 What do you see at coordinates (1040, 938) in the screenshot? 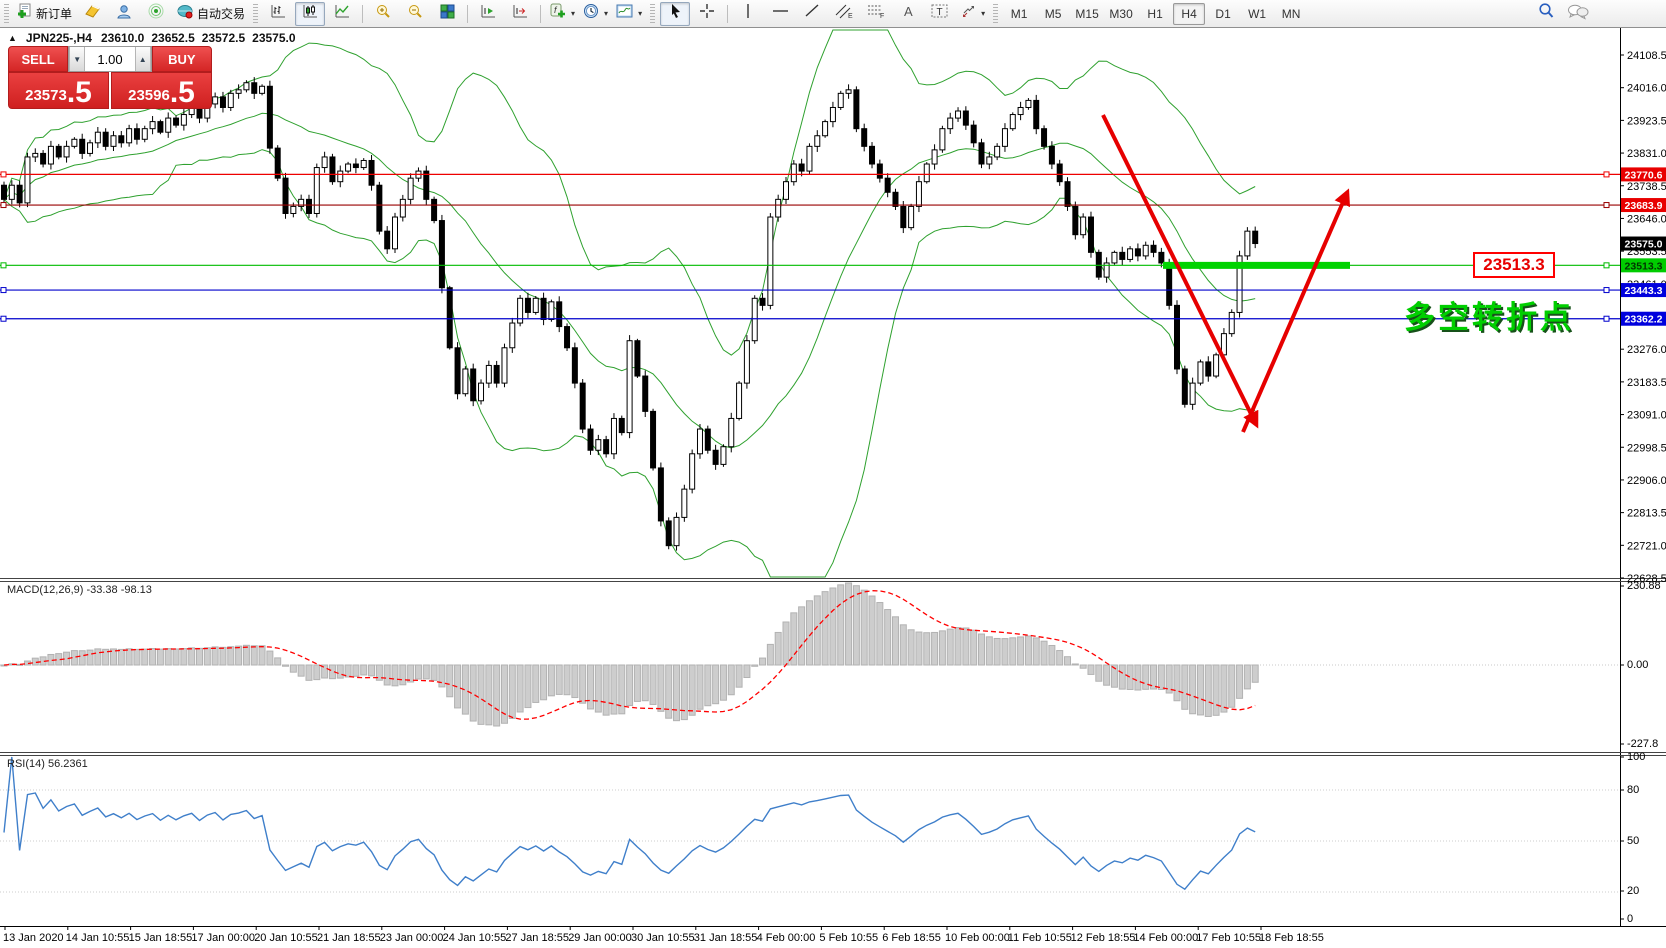
I see `time-tick-label: 11 Feb 10:55` at bounding box center [1040, 938].